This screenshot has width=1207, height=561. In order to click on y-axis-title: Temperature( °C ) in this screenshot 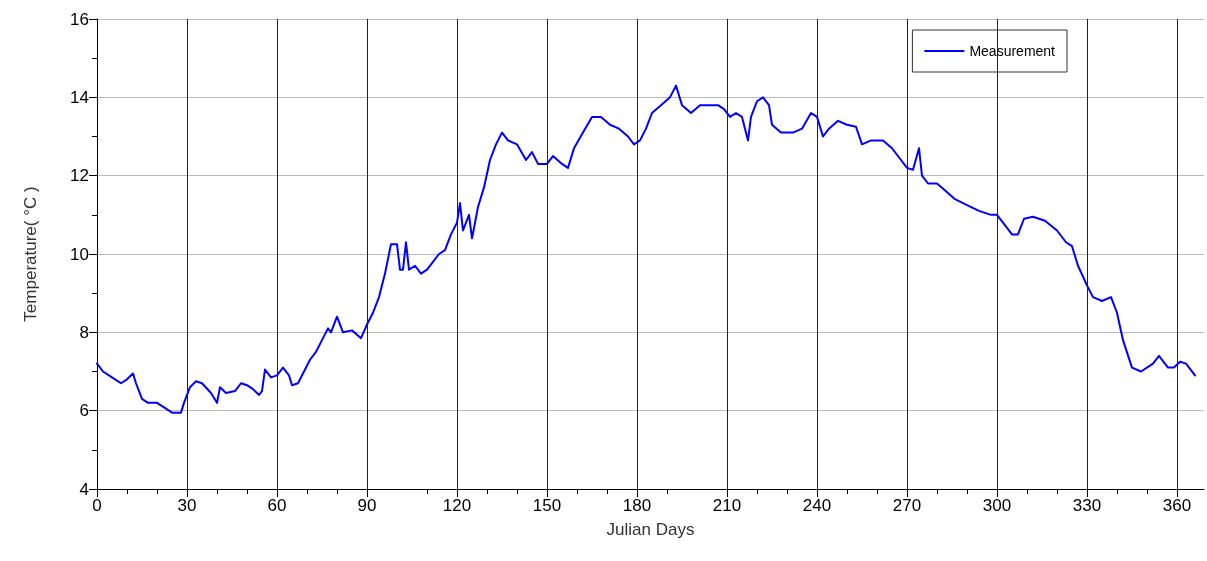, I will do `click(30, 254)`.